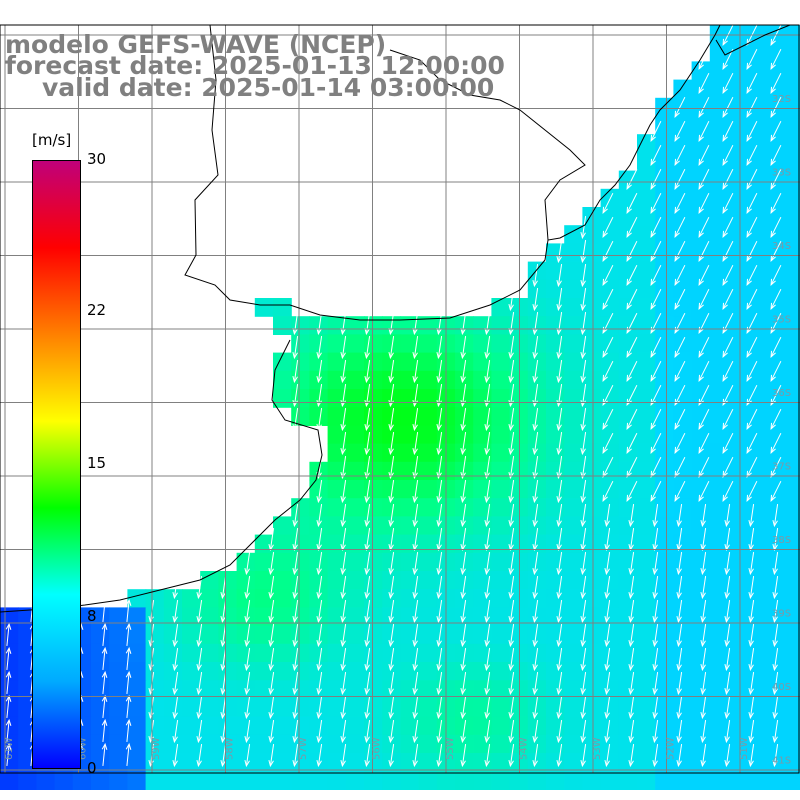 The image size is (800, 800). I want to click on latitude-label: 40S, so click(781, 687).